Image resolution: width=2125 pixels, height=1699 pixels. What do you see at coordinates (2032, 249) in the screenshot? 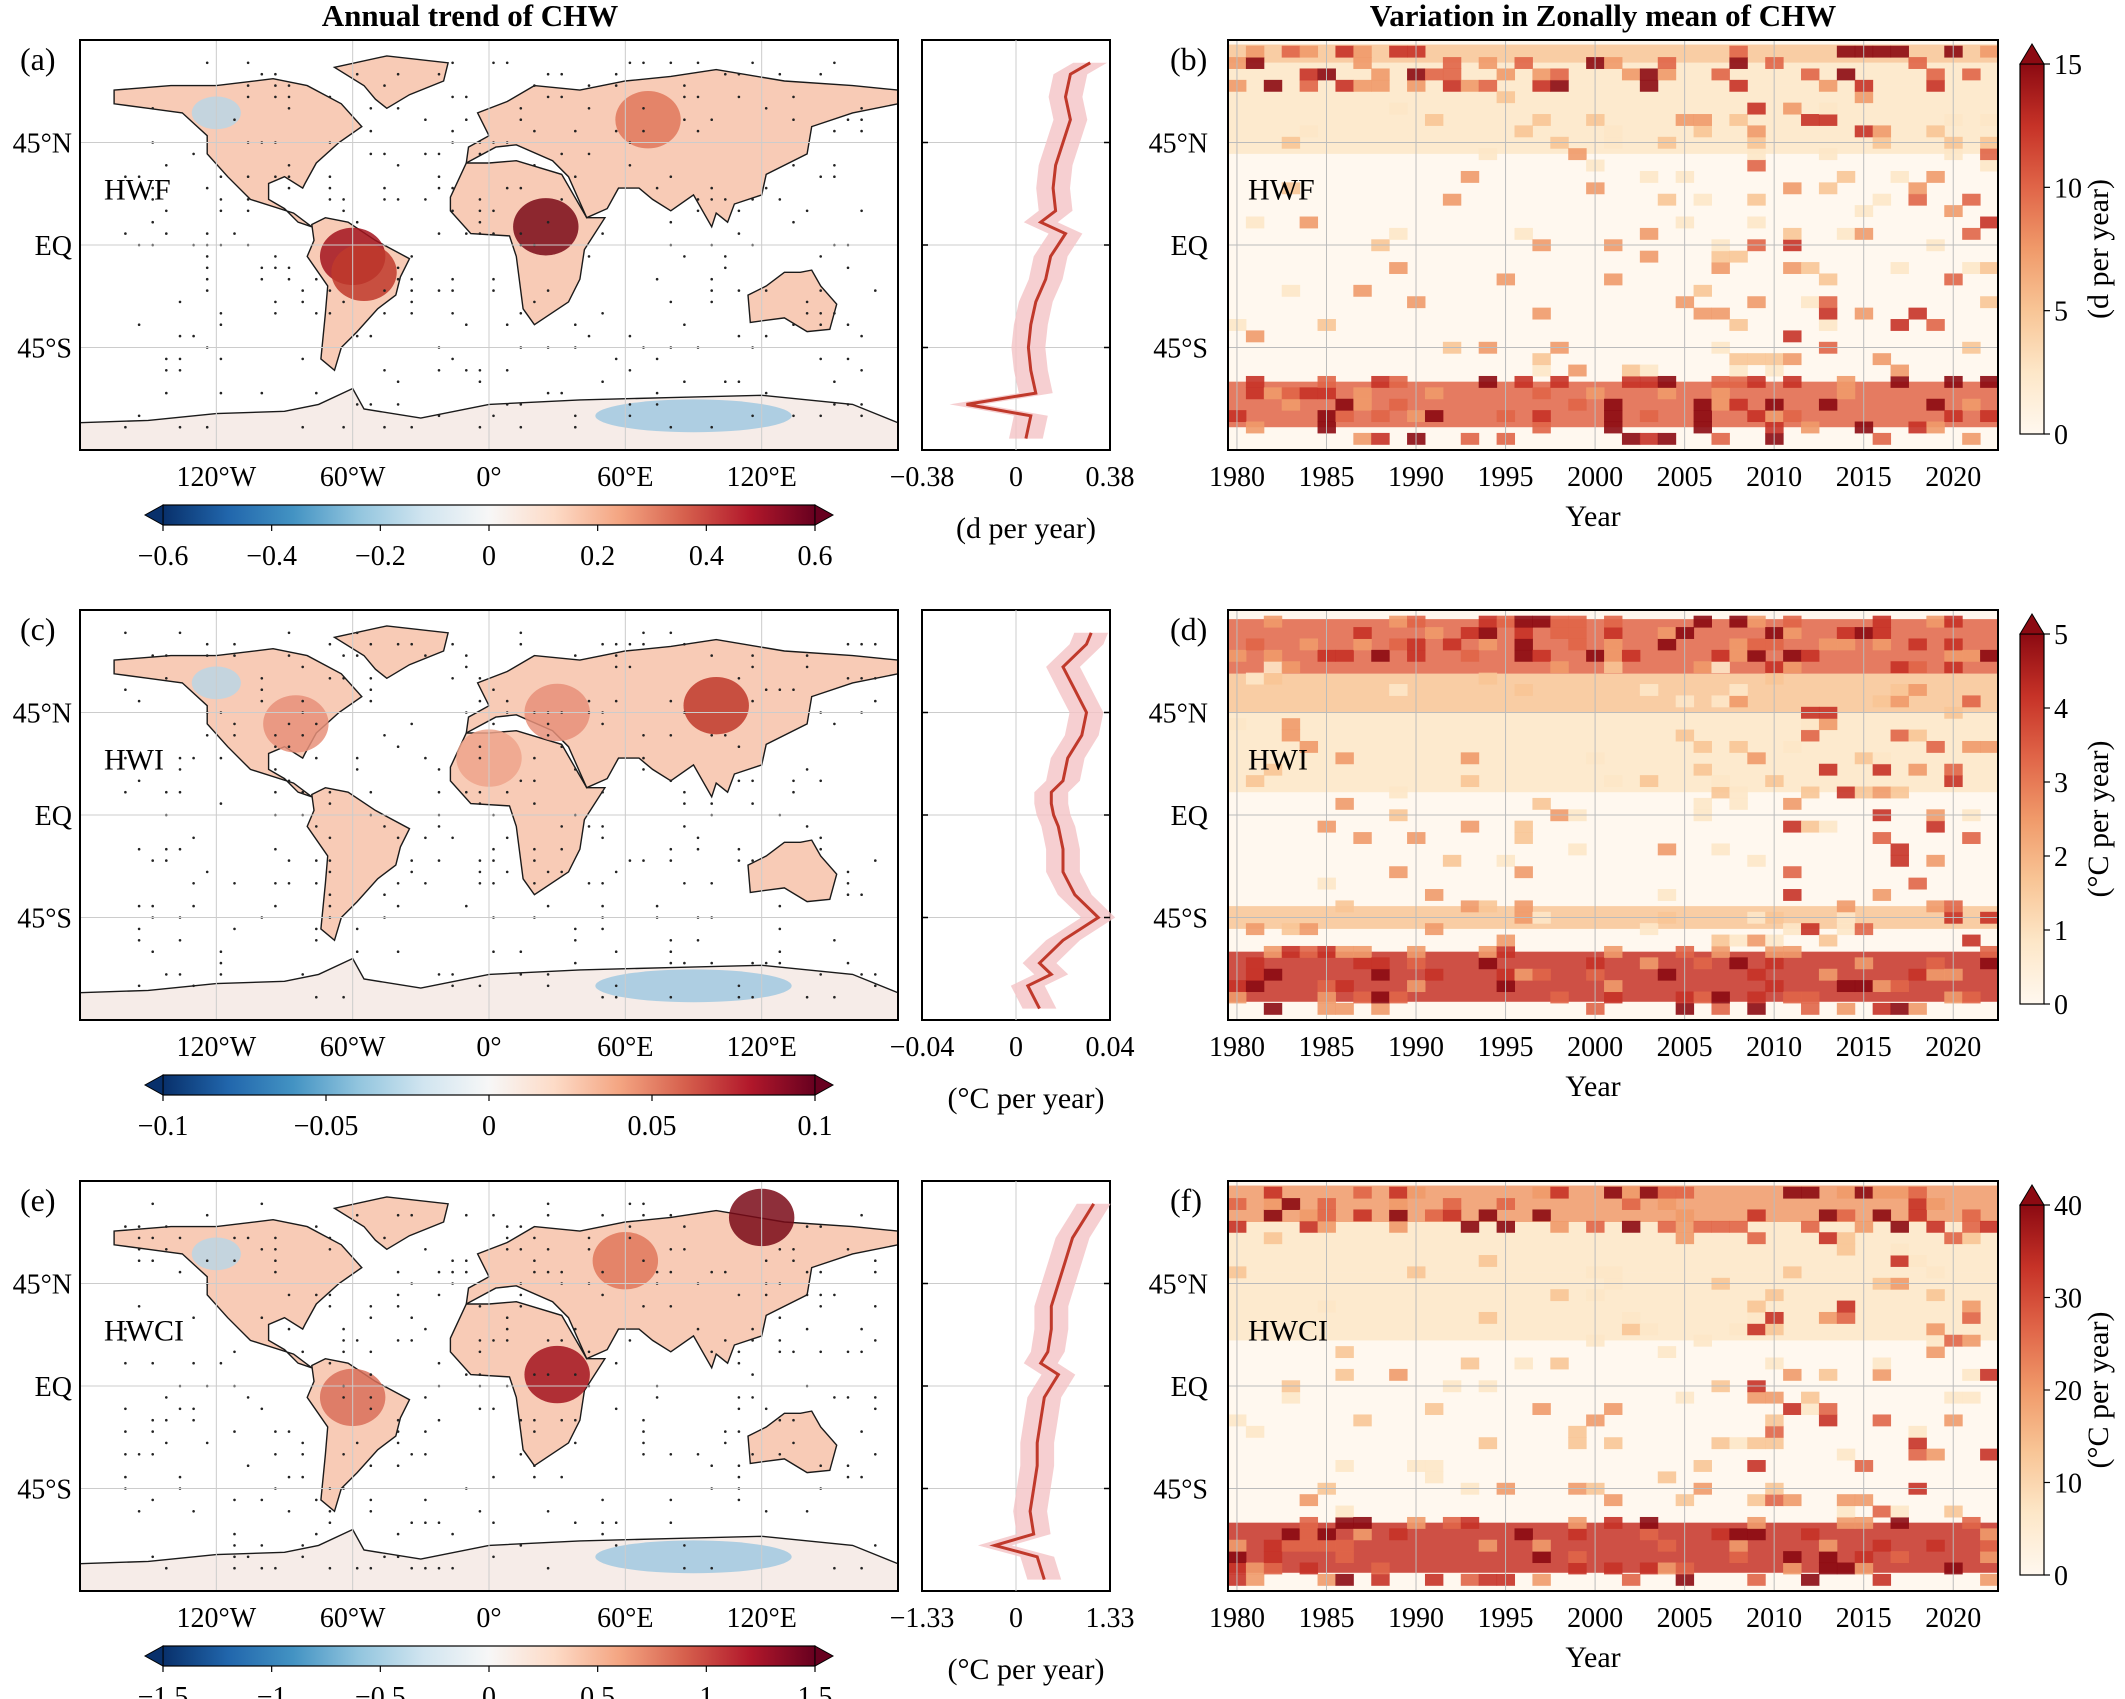
I see `sequential-colorbar` at bounding box center [2032, 249].